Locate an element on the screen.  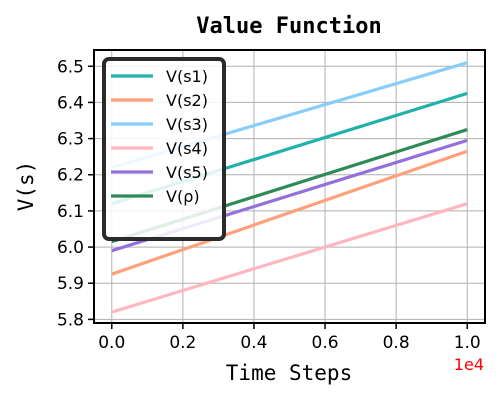
legend-label: V(s2) is located at coordinates (187, 100).